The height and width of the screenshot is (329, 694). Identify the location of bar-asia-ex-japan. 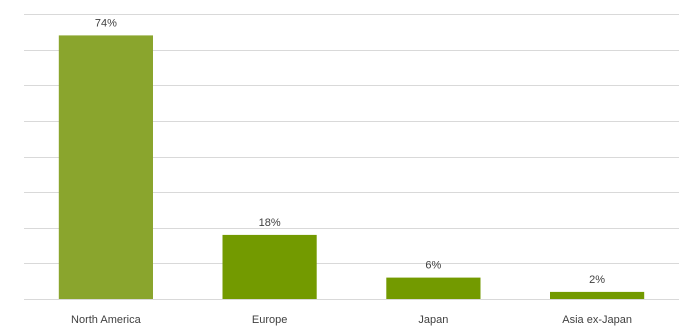
(597, 295).